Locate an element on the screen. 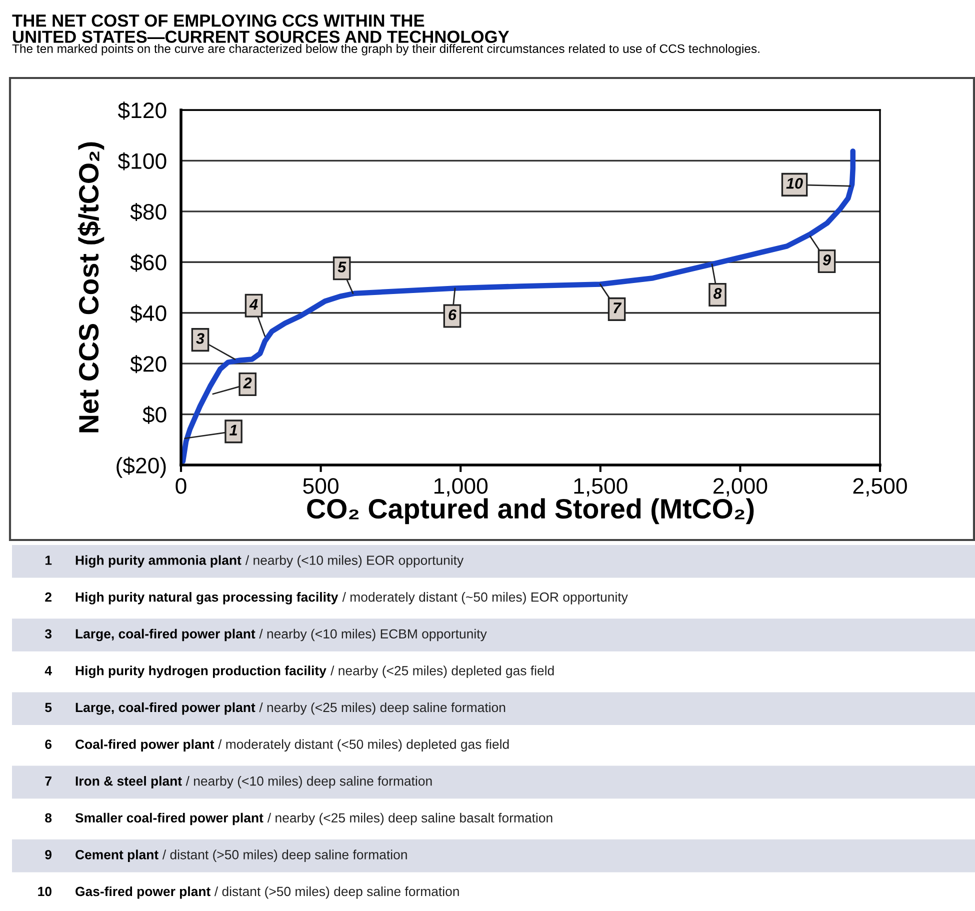 The image size is (975, 911). x-axis-title: CO₂ Captured and Stored (MtCO₂) is located at coordinates (530, 511).